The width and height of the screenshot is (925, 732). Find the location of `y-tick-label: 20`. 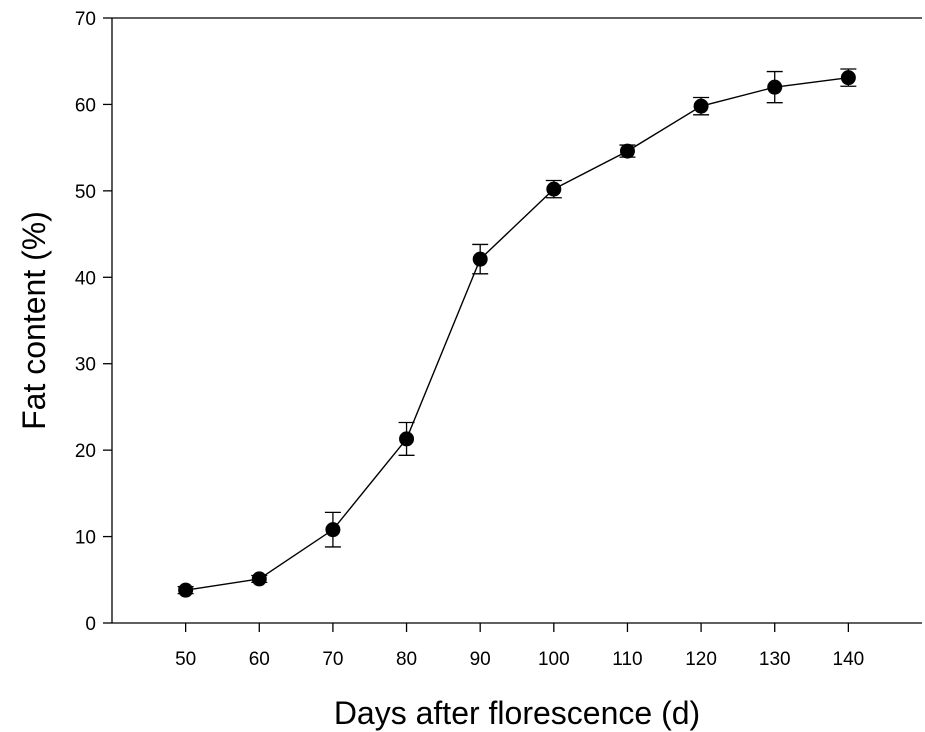

y-tick-label: 20 is located at coordinates (85, 451).